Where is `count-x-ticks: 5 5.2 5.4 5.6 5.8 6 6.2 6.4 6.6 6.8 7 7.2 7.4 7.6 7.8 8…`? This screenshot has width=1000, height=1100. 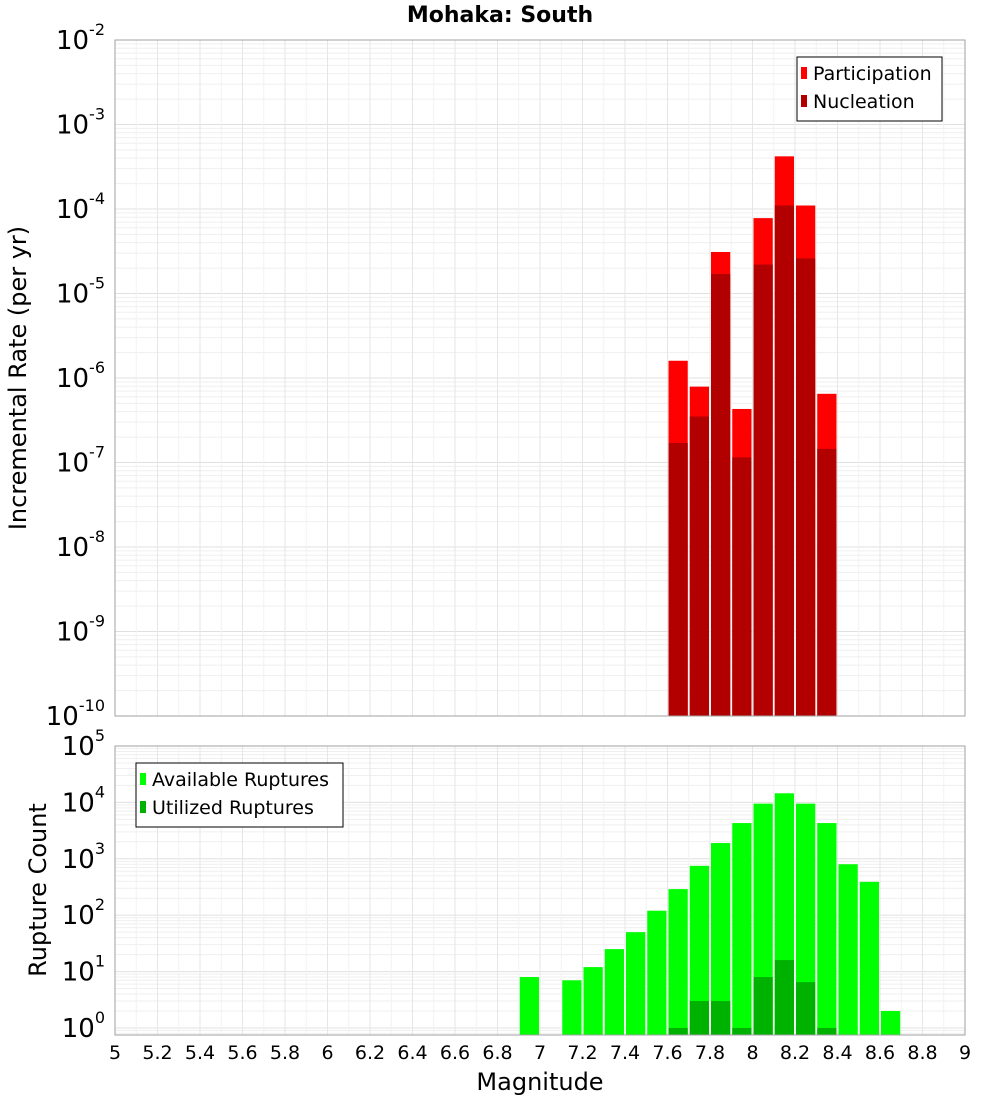 count-x-ticks: 5 5.2 5.4 5.6 5.8 6 6.2 6.4 6.6 6.8 7 7.2 7.4 7.6 7.8 8… is located at coordinates (540, 1053).